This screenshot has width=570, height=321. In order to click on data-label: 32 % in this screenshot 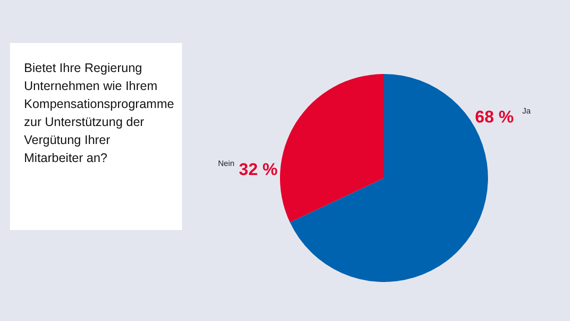, I will do `click(258, 170)`.